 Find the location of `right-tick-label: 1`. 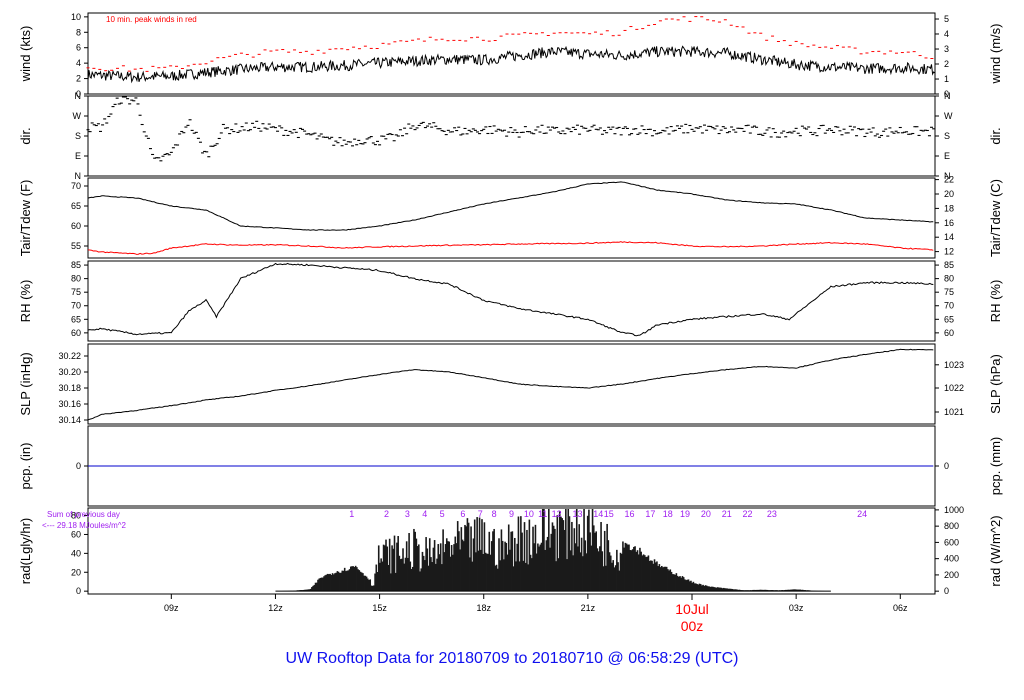

right-tick-label: 1 is located at coordinates (946, 79).